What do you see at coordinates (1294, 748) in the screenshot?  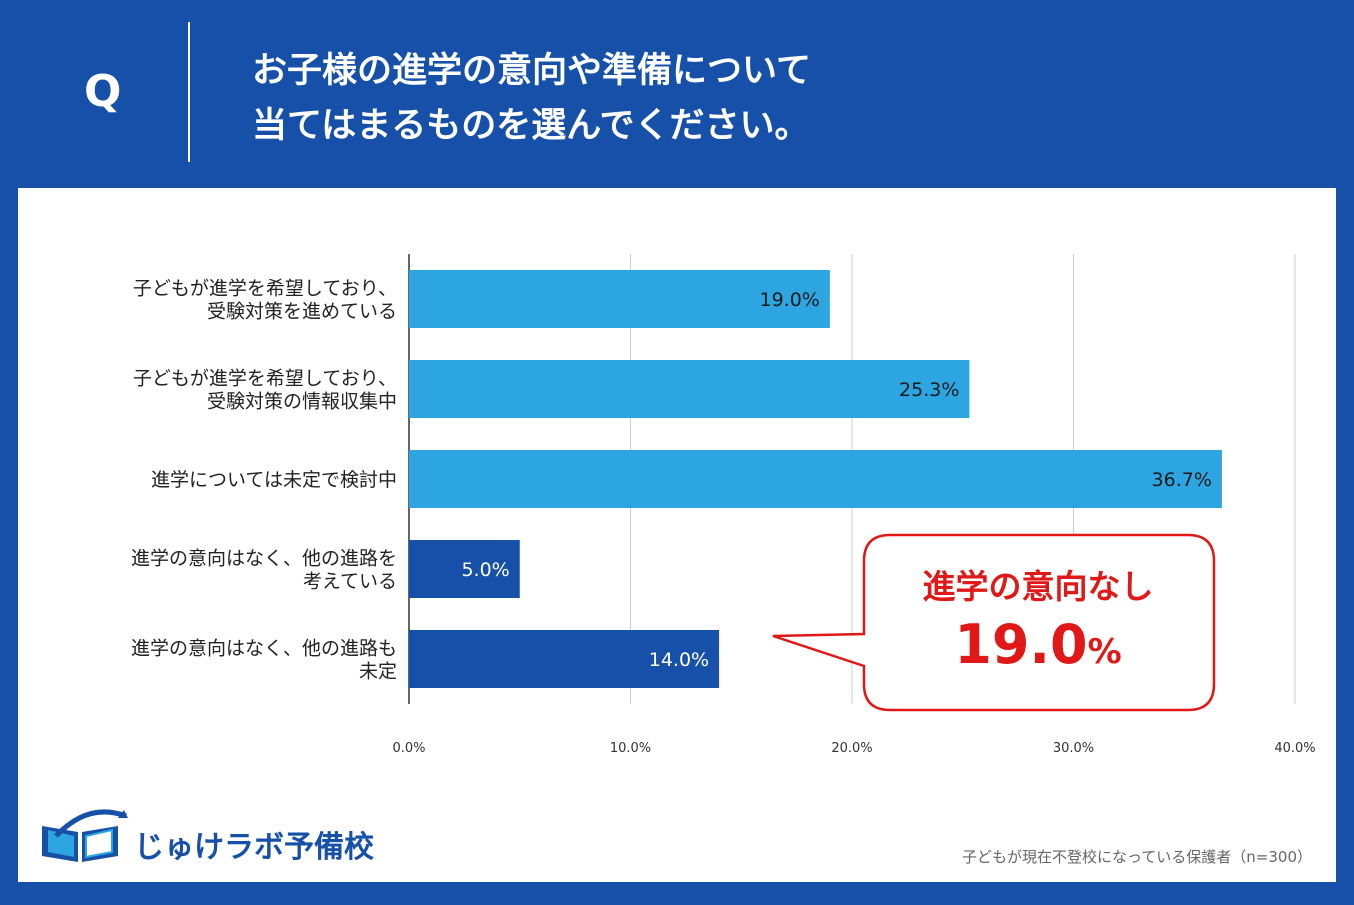 I see `x-tick-label: 40.0%` at bounding box center [1294, 748].